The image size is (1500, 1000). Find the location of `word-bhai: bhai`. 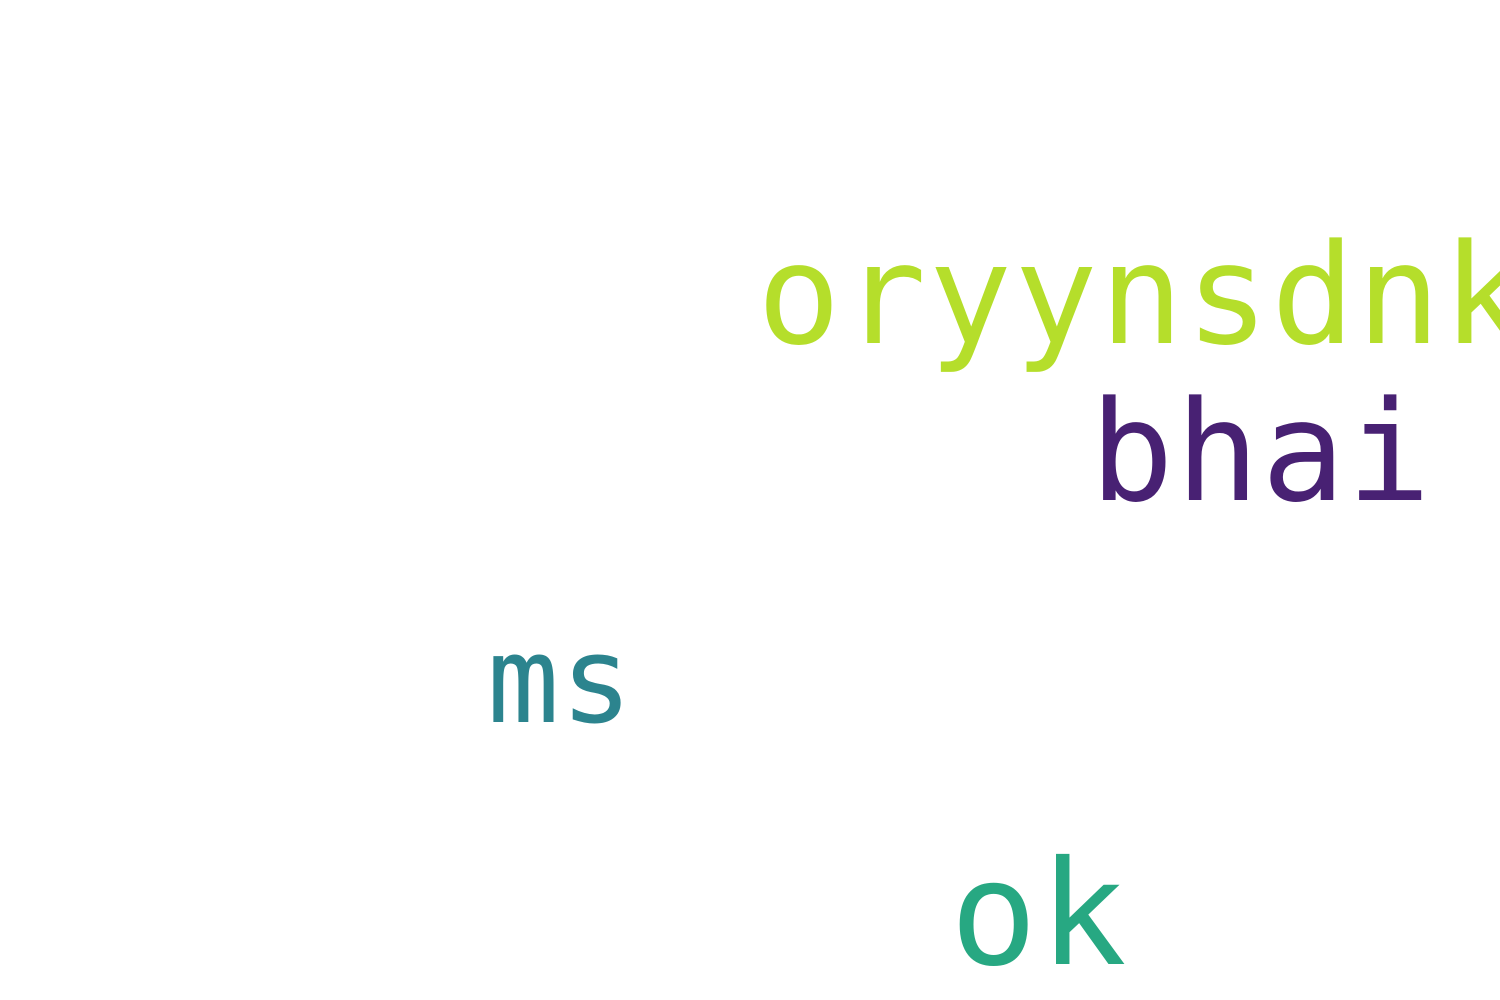

word-bhai: bhai is located at coordinates (1261, 452).